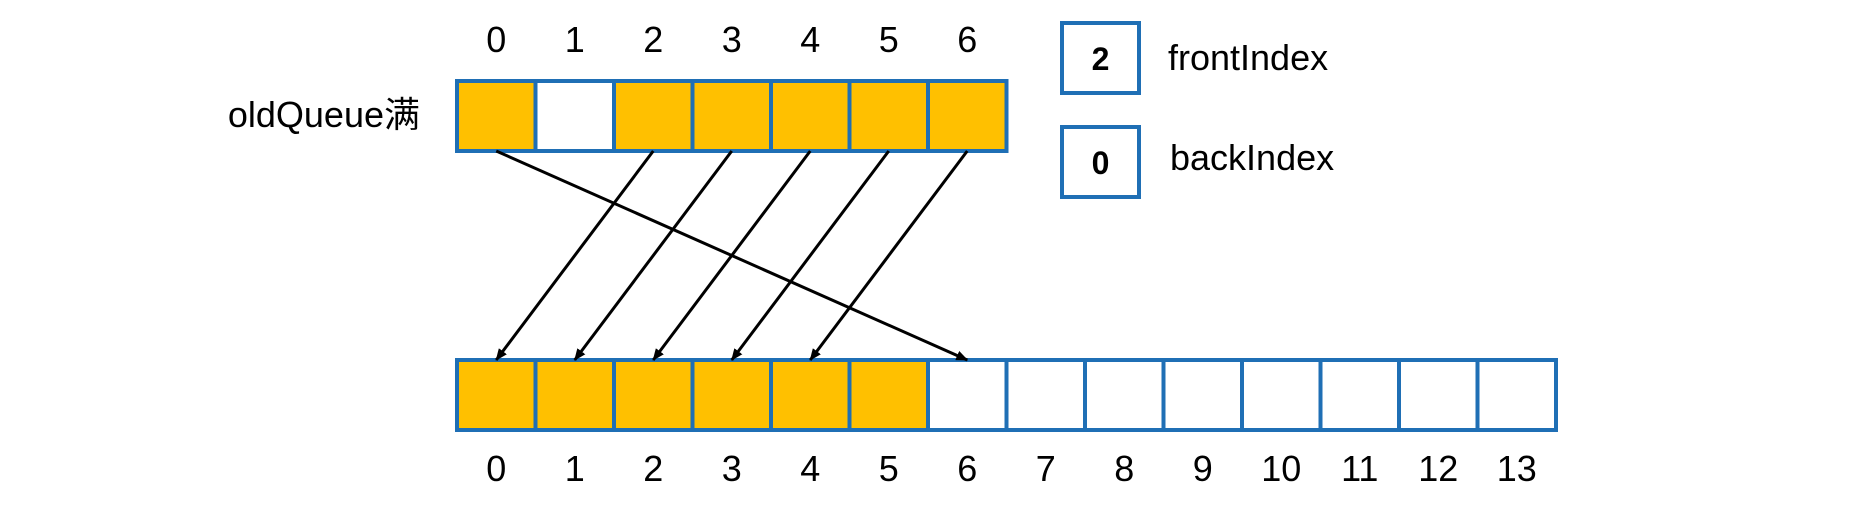 This screenshot has height=510, width=1872. I want to click on old-queue-array, so click(732, 116).